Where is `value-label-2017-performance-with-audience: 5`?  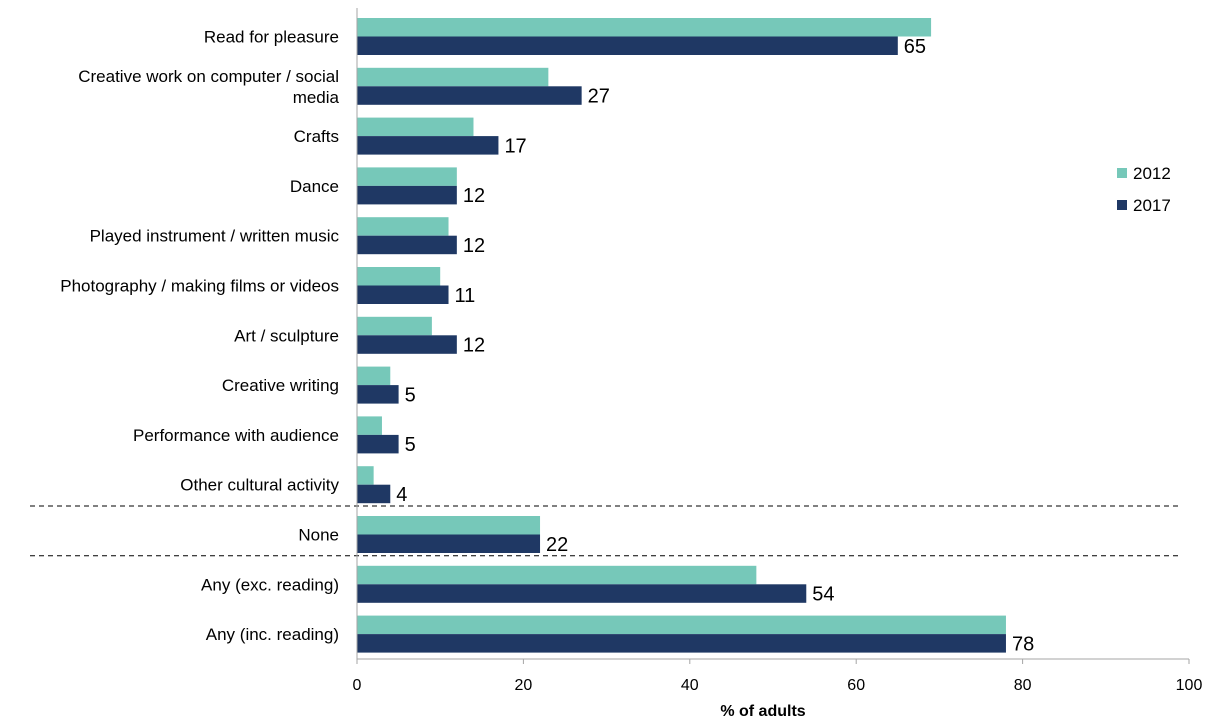 value-label-2017-performance-with-audience: 5 is located at coordinates (410, 445).